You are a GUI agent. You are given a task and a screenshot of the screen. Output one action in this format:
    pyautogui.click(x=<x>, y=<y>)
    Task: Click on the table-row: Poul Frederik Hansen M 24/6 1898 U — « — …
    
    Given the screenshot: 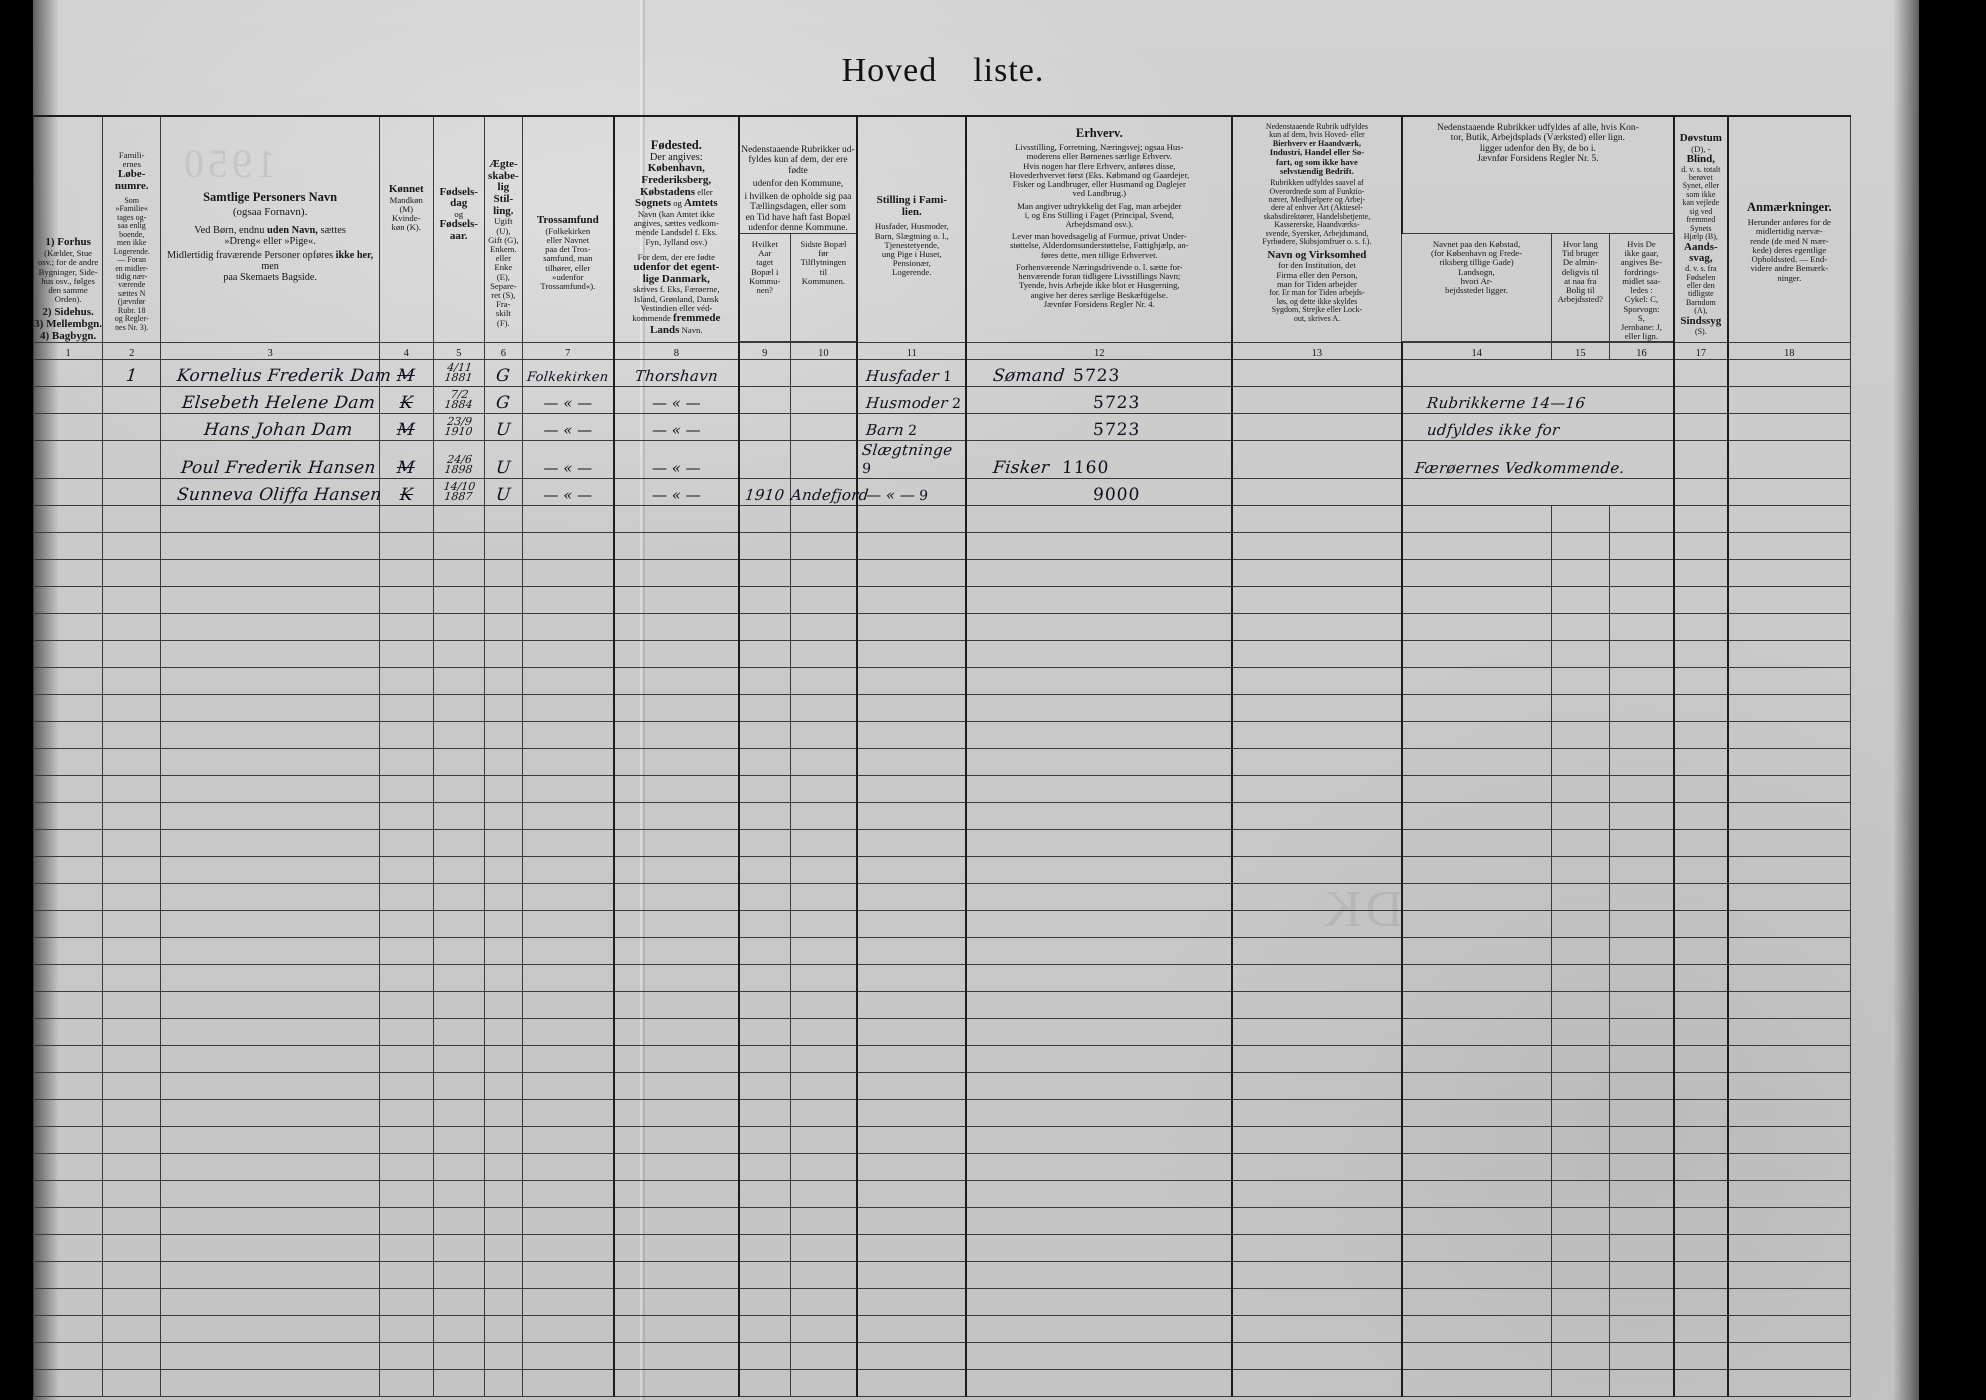 What is the action you would take?
    pyautogui.click(x=941, y=460)
    